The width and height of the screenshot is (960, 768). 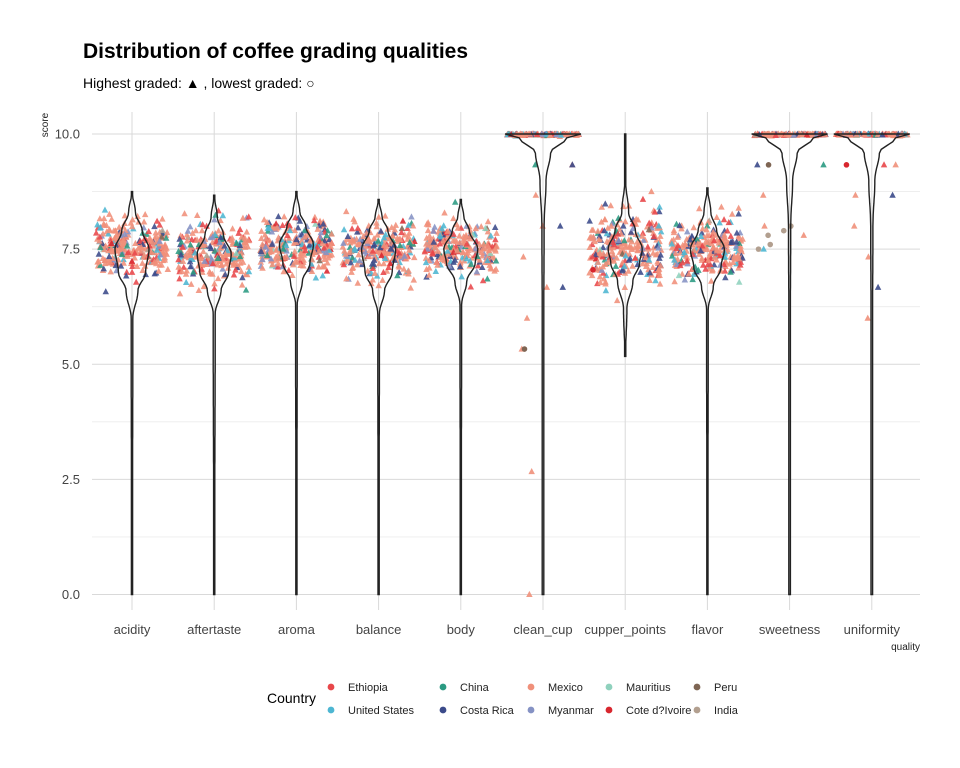 What do you see at coordinates (71, 249) in the screenshot?
I see `y-tick-label: 7.5` at bounding box center [71, 249].